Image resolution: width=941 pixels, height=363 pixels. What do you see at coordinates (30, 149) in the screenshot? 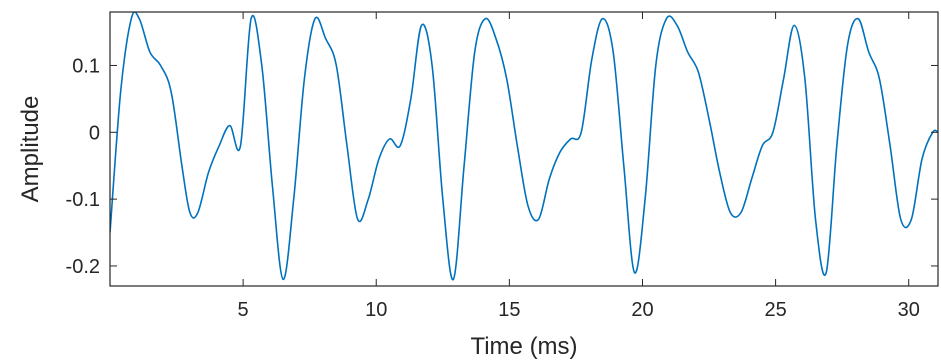
I see `y-axis-label: Amplitude` at bounding box center [30, 149].